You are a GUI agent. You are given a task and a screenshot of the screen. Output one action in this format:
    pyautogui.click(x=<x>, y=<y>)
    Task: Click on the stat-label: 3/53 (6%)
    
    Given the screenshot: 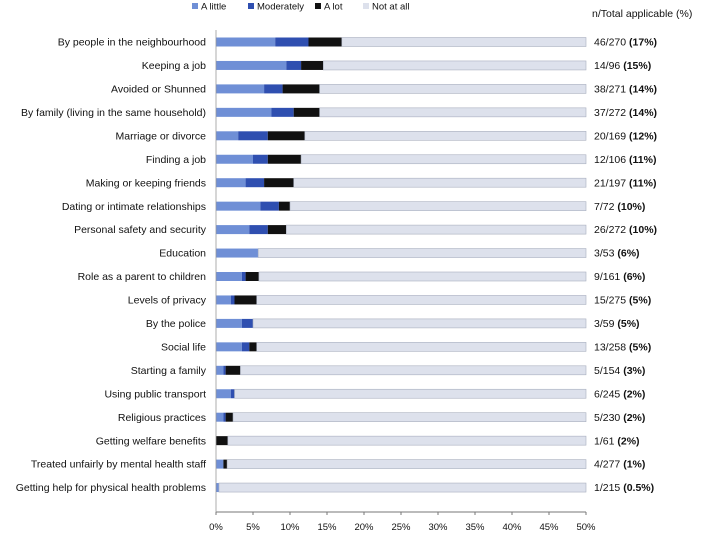 What is the action you would take?
    pyautogui.click(x=617, y=254)
    